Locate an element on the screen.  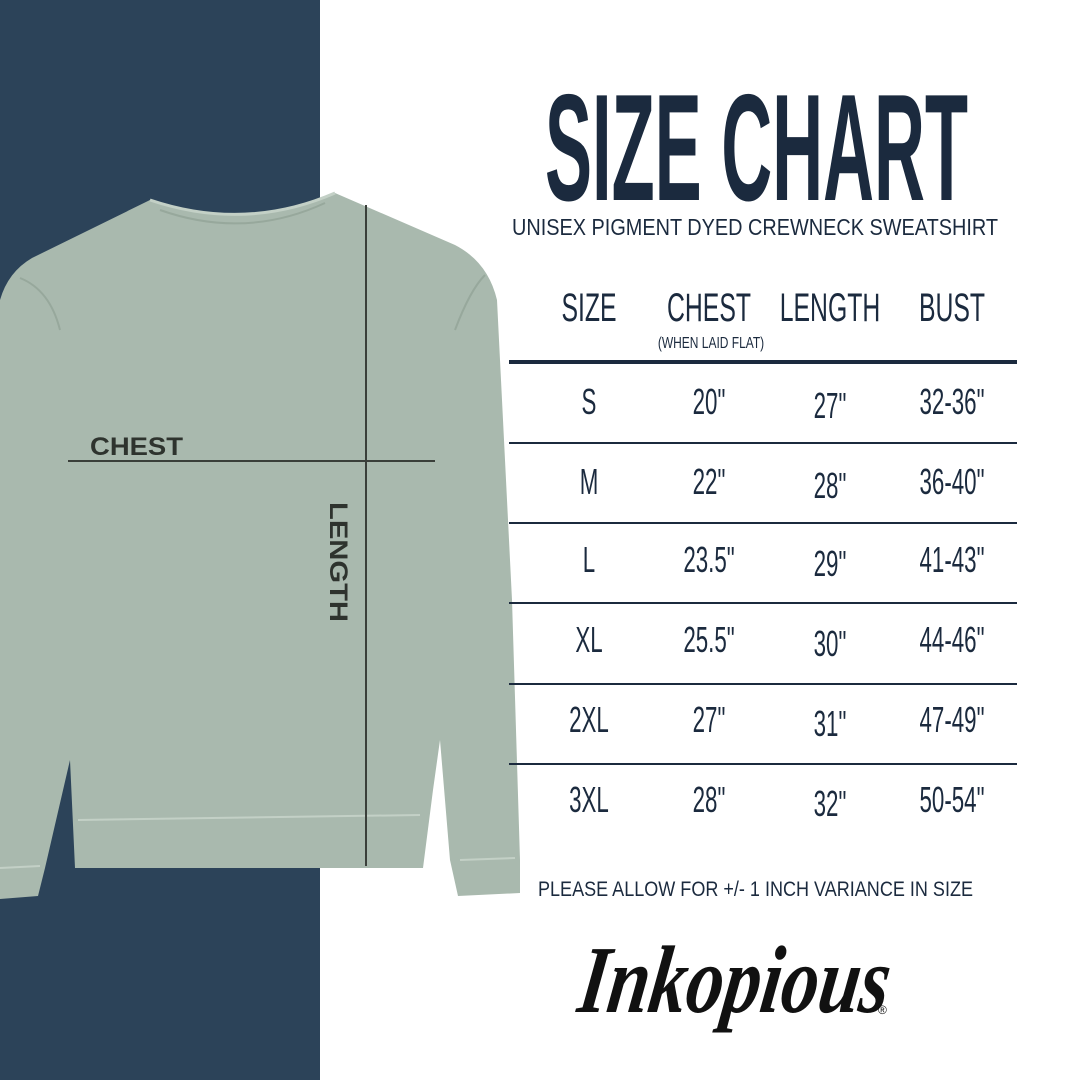
column-header-chest: CHEST is located at coordinates (709, 308).